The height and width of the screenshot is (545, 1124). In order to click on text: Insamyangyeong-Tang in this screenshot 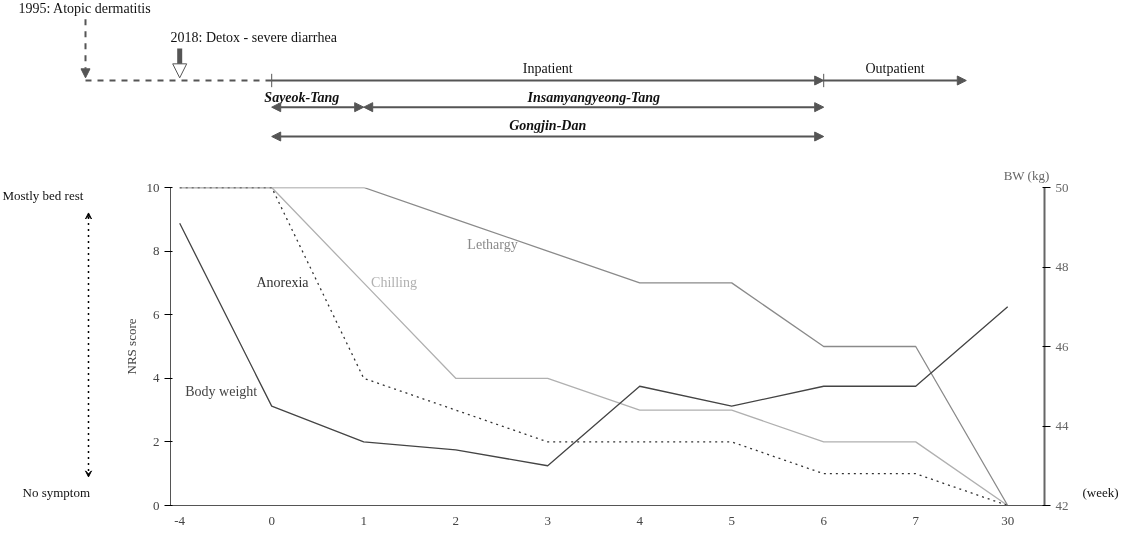, I will do `click(593, 97)`.